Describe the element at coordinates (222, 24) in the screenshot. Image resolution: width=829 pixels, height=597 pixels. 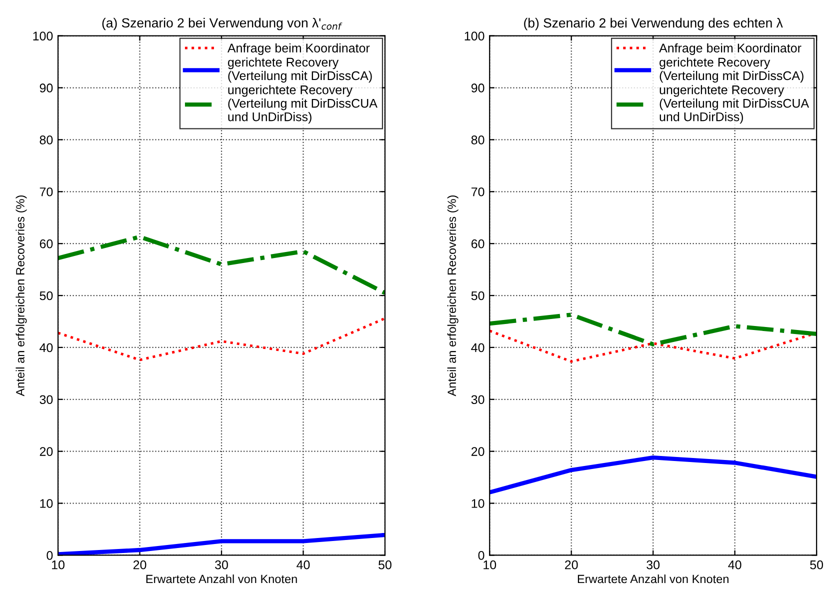
I see `chart-title: (a) Szenario 2 bei Verwendung von λ'$_{conf}$` at that location.